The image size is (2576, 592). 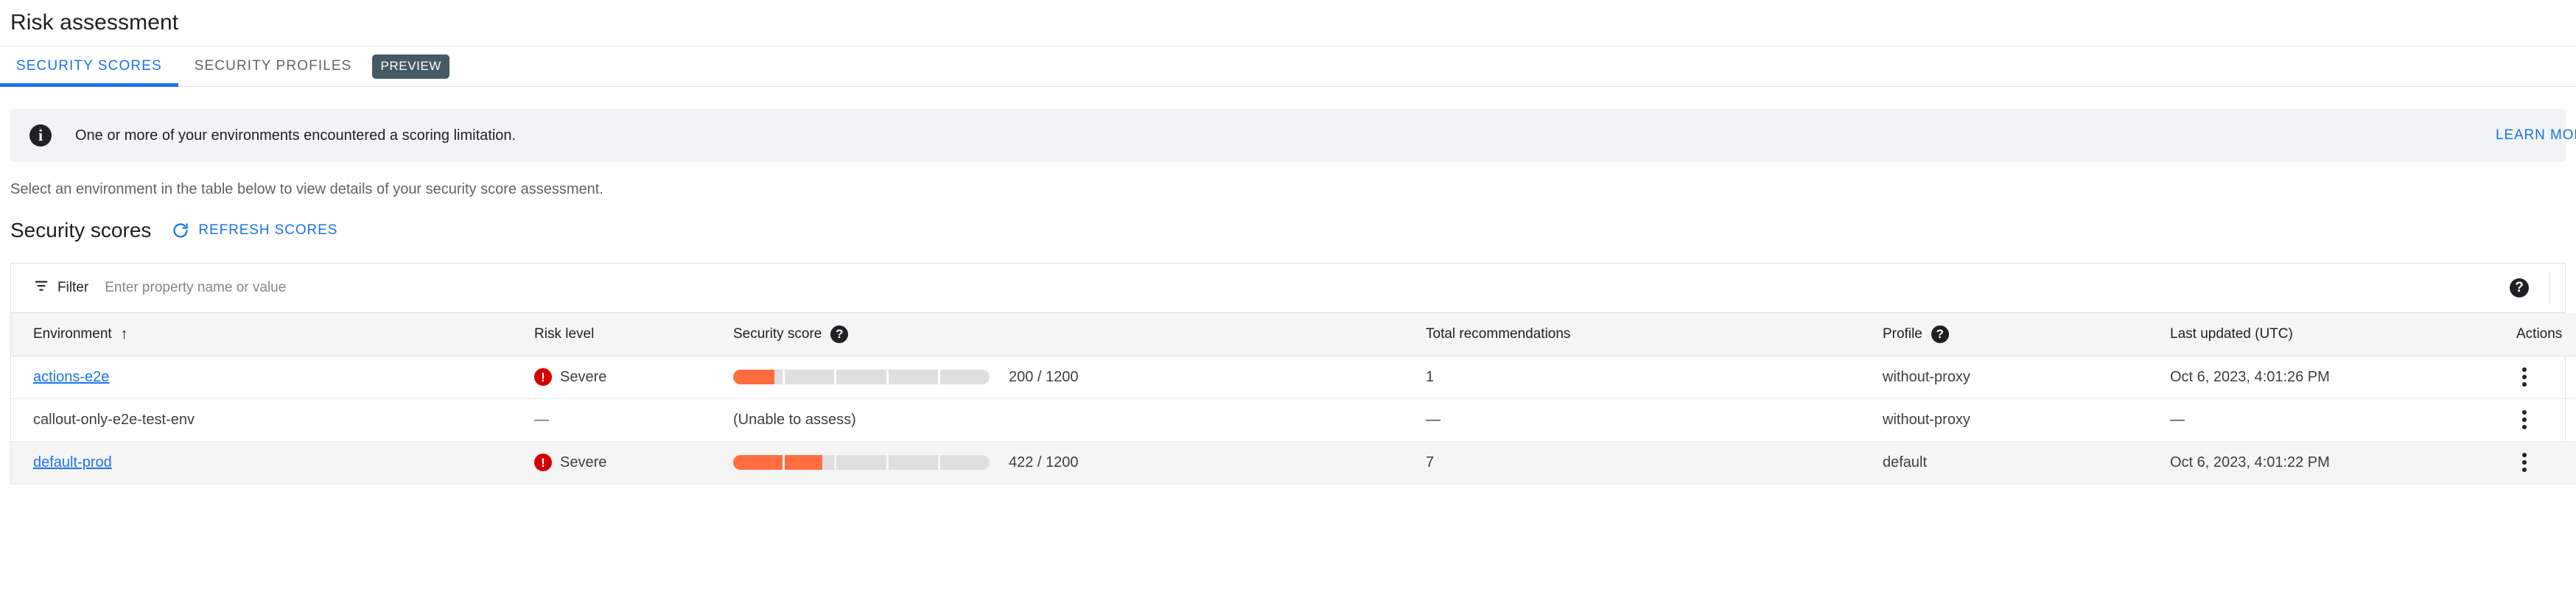 I want to click on section-title: Security scores, so click(x=81, y=230).